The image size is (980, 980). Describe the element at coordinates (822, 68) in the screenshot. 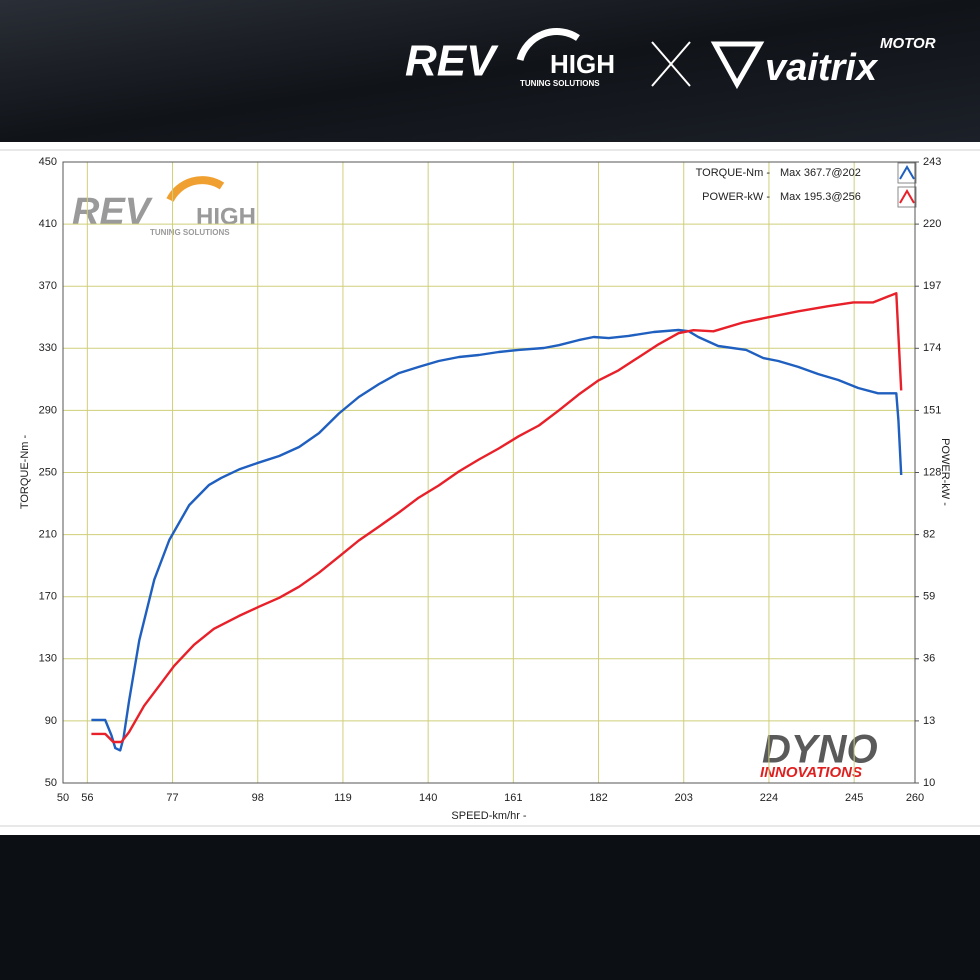

I see `logo-main: vaitrix` at that location.